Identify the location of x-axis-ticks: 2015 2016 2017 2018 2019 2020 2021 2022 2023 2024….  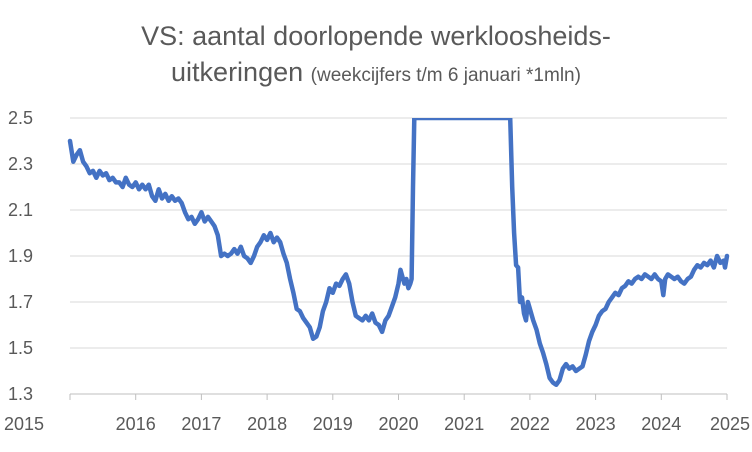
(377, 424).